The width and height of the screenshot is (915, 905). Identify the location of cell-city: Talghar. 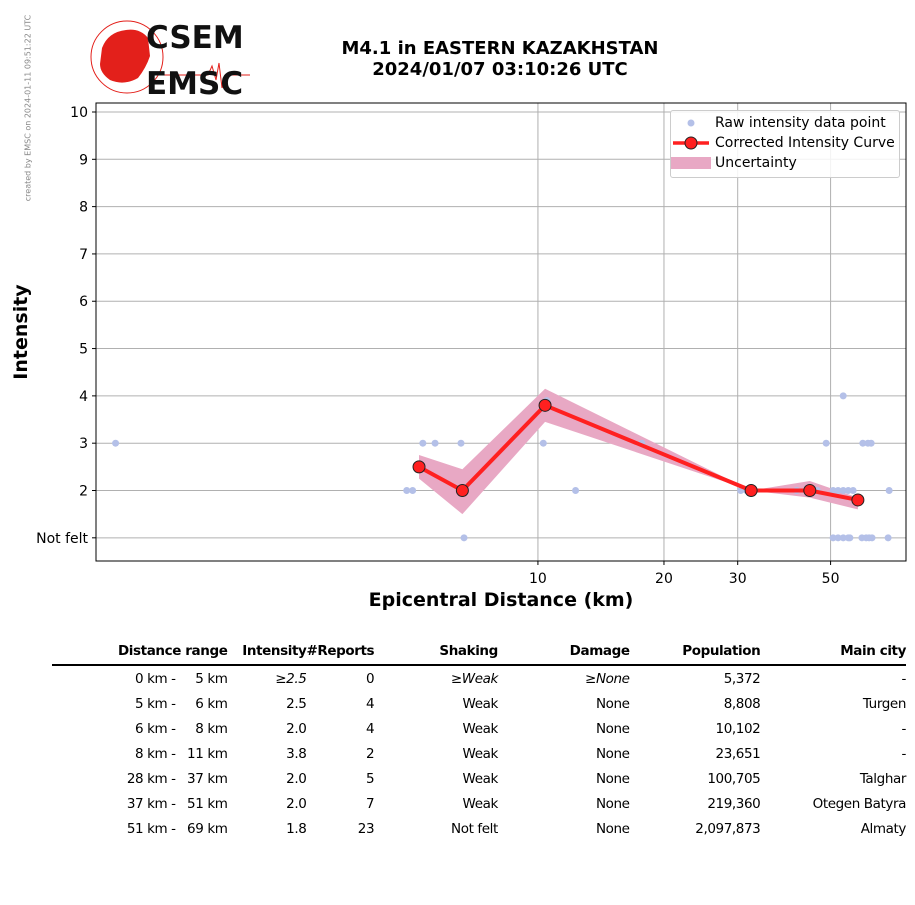
(883, 778).